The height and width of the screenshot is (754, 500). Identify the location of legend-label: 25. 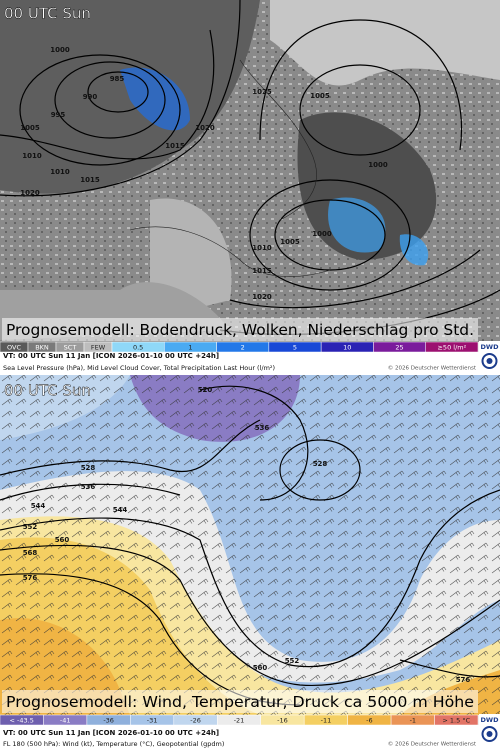
(399, 348).